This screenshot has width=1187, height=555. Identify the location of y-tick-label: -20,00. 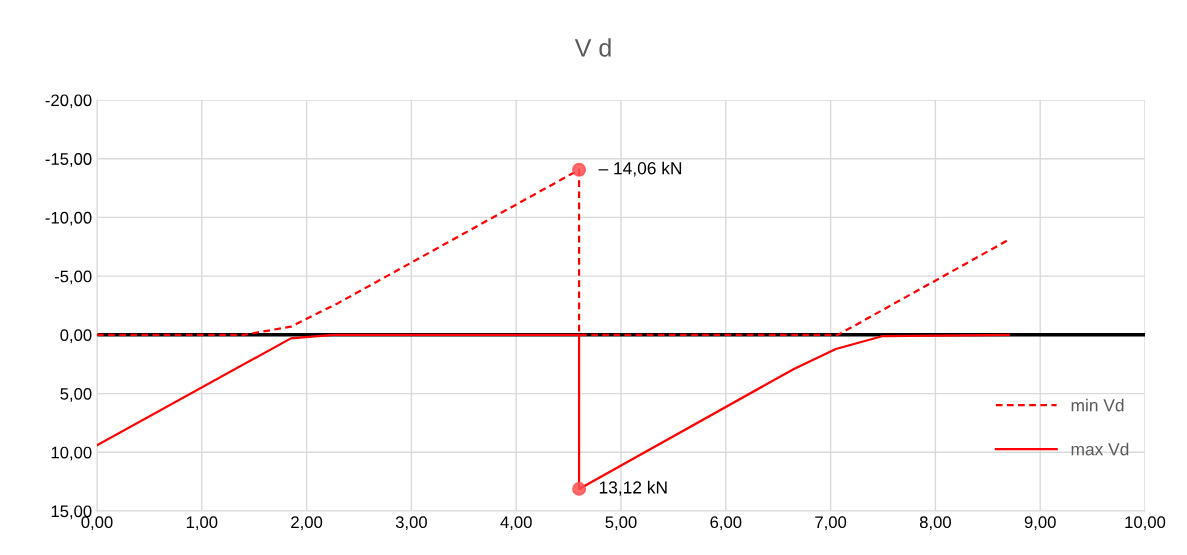
(68, 101).